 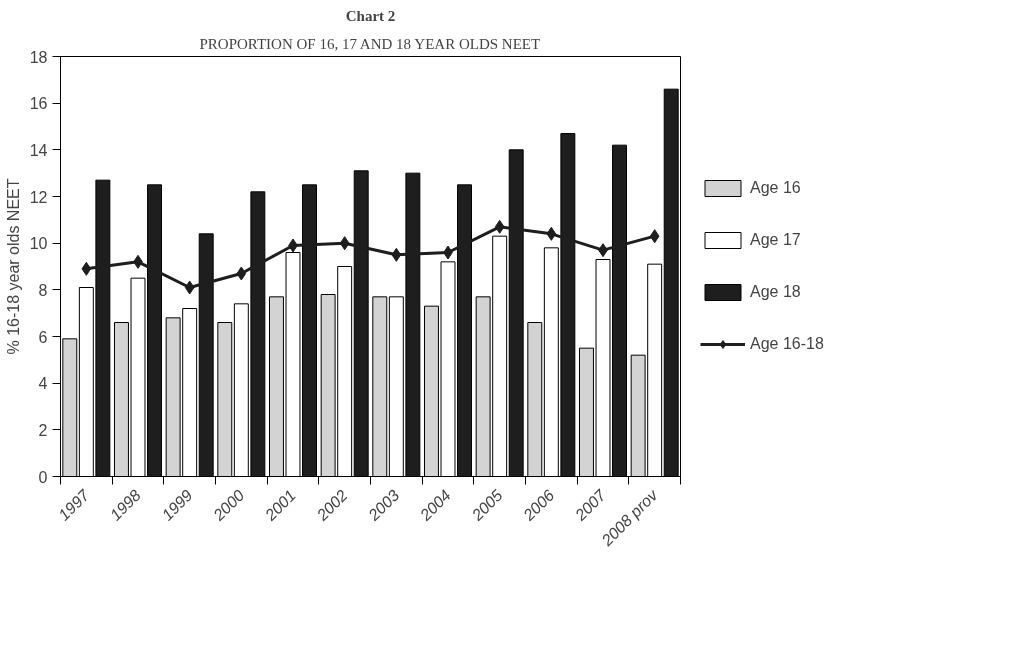 What do you see at coordinates (38, 244) in the screenshot?
I see `y-tick-label: 10` at bounding box center [38, 244].